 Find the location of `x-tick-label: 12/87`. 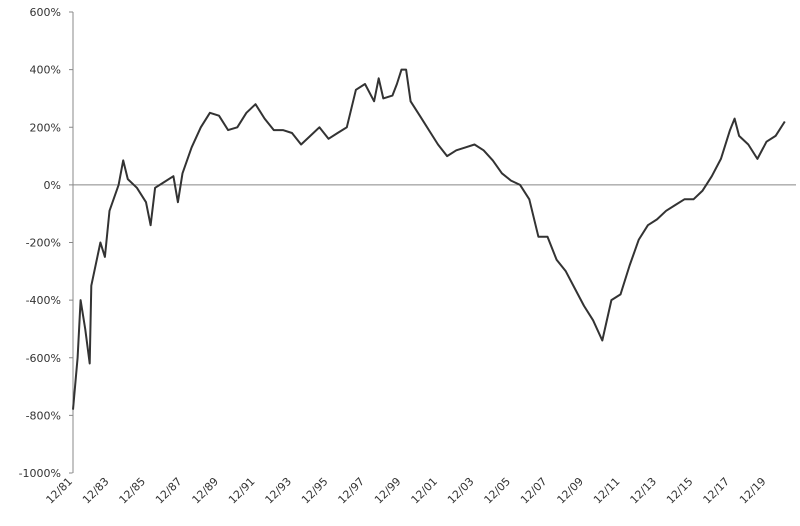

x-tick-label: 12/87 is located at coordinates (169, 491).